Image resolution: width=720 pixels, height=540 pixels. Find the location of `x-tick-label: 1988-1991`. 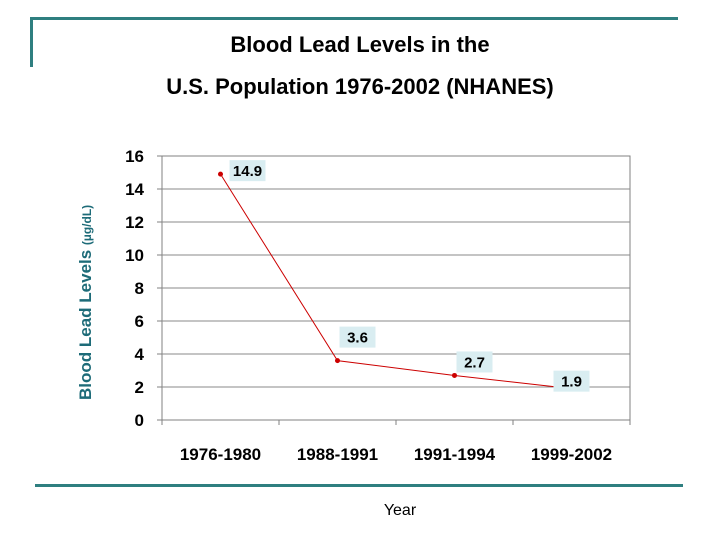

x-tick-label: 1988-1991 is located at coordinates (337, 454).